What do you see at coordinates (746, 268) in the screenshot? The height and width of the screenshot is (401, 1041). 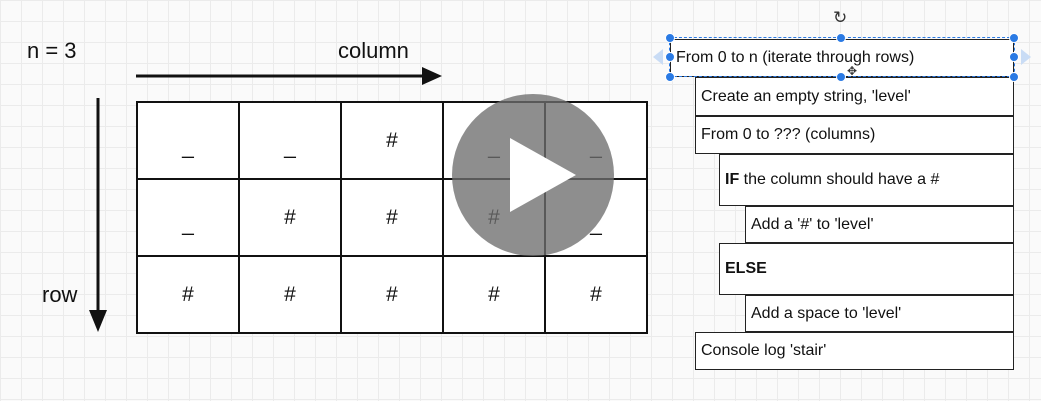 I see `else-keyword: ELSE` at bounding box center [746, 268].